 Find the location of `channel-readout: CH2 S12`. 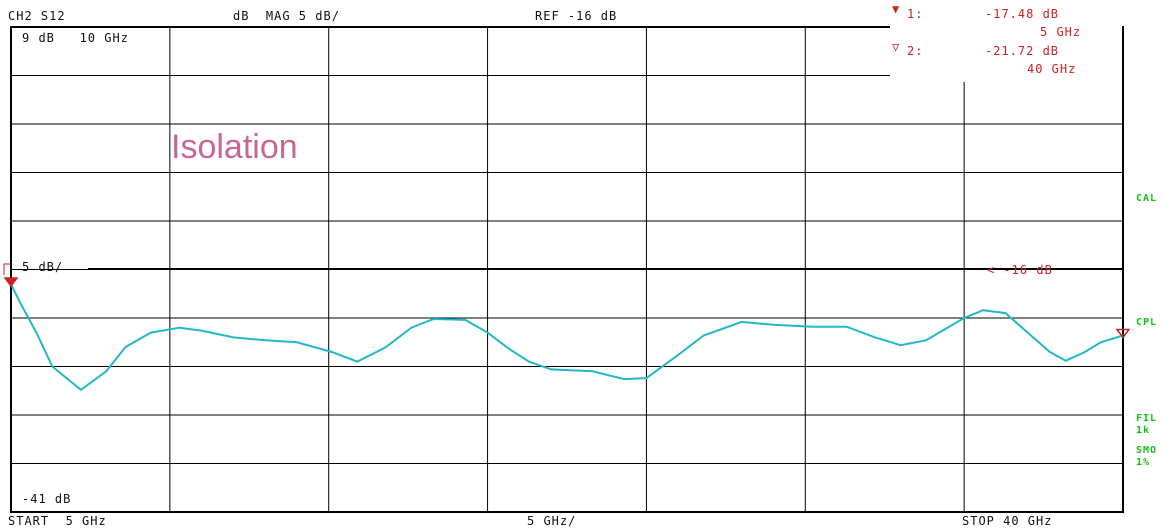

channel-readout: CH2 S12 is located at coordinates (37, 16).